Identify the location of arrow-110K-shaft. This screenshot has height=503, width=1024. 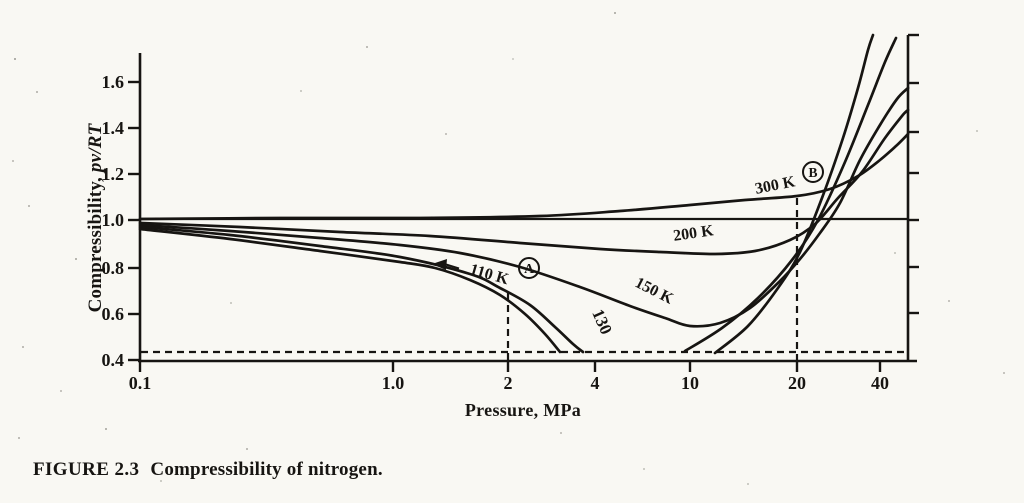
(452, 266).